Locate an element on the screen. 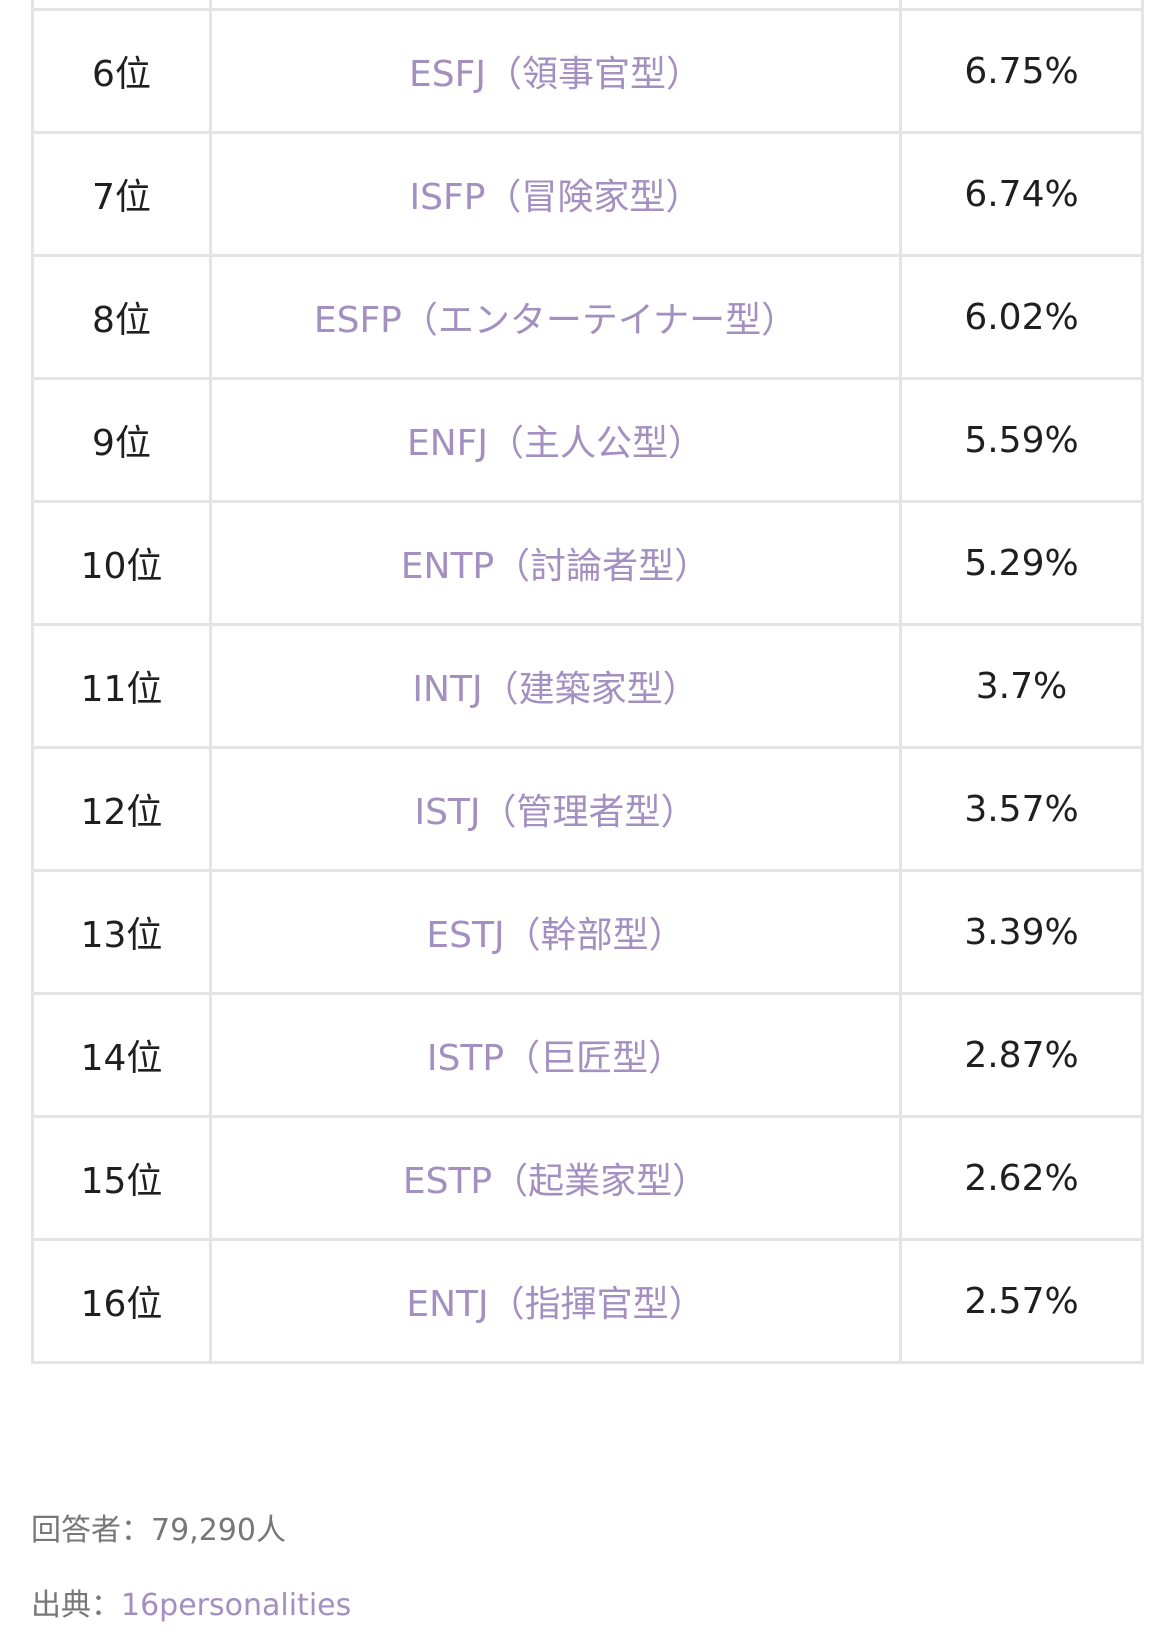  respondents-value: 79,290人 is located at coordinates (218, 1530).